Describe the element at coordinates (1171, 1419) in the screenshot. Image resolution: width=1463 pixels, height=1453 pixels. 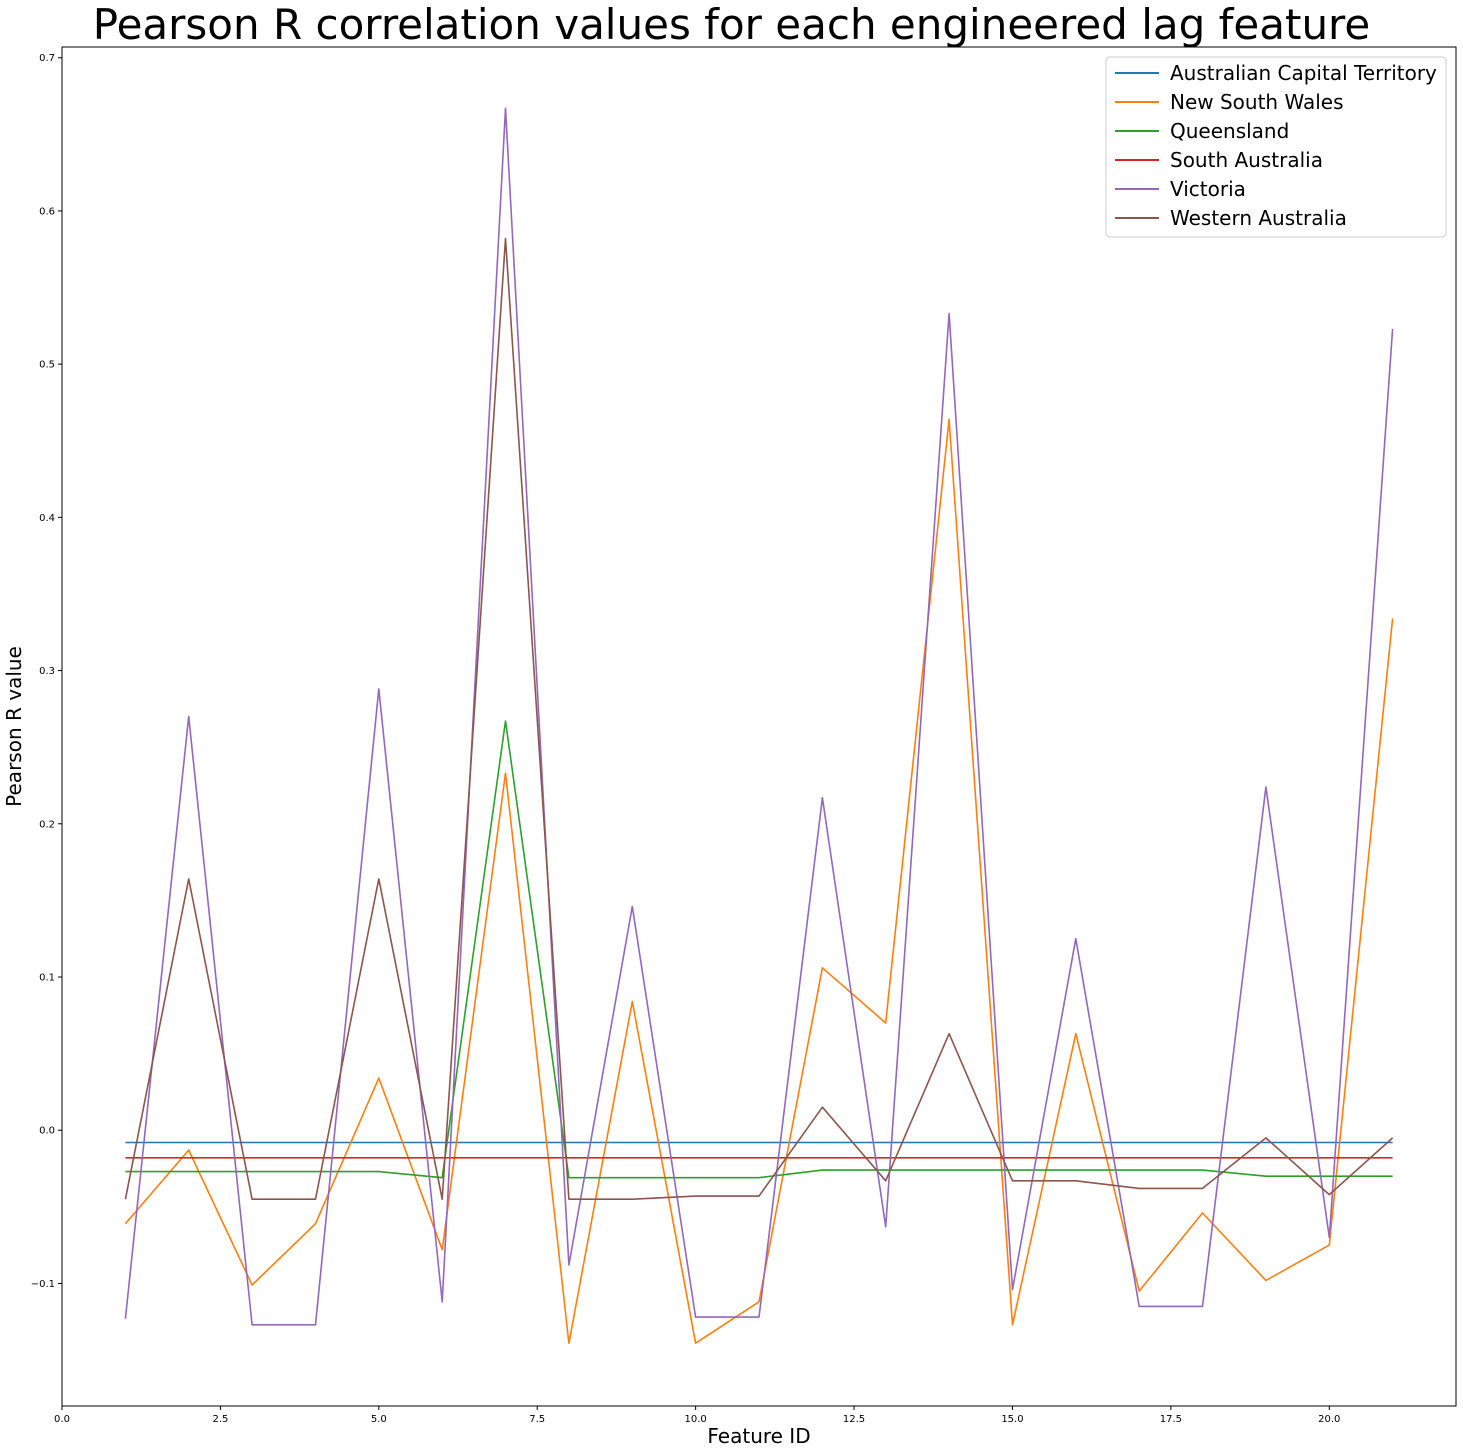
I see `x-tick-label: 17.5` at that location.